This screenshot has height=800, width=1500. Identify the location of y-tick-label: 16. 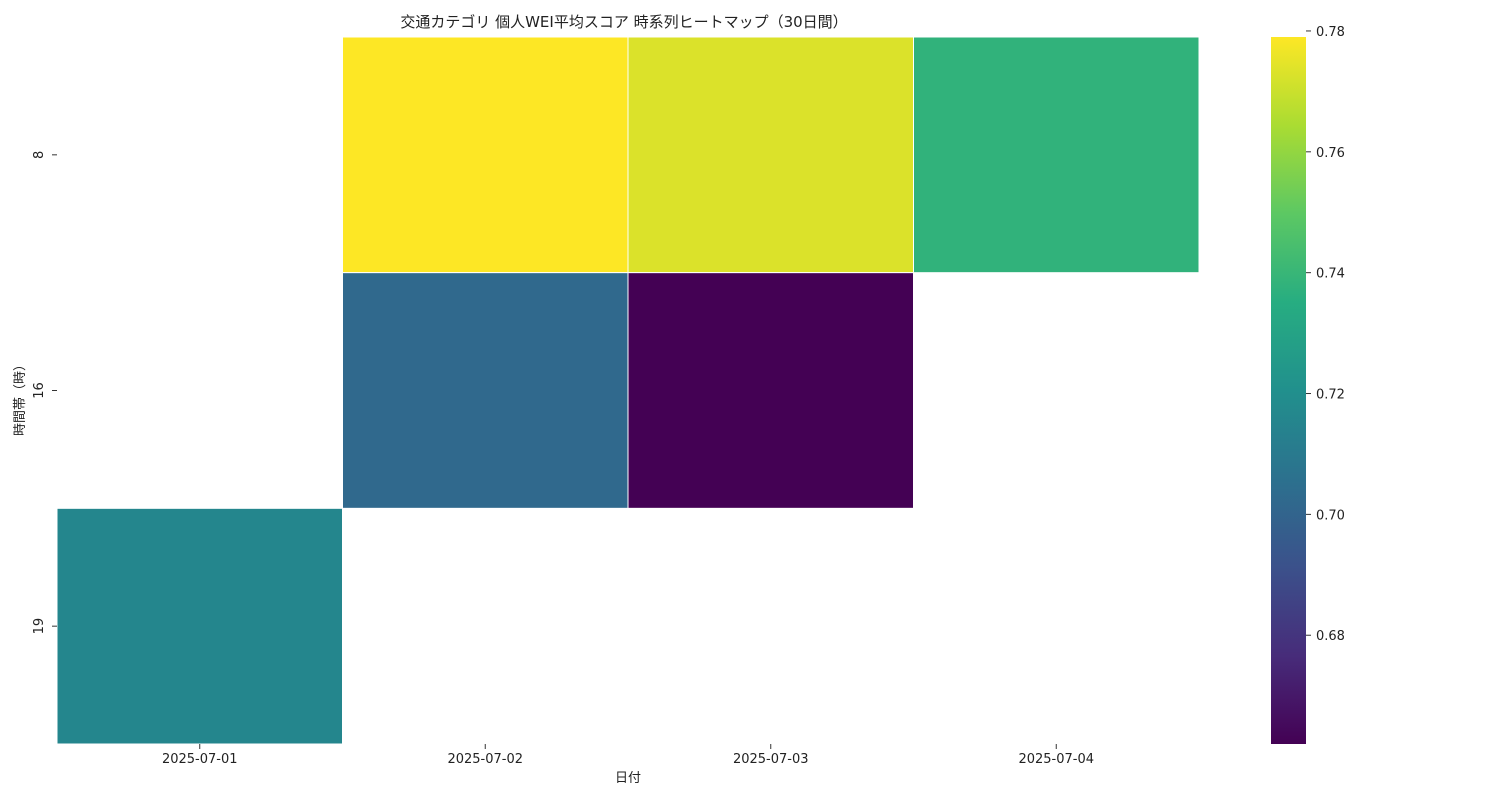
(39, 390).